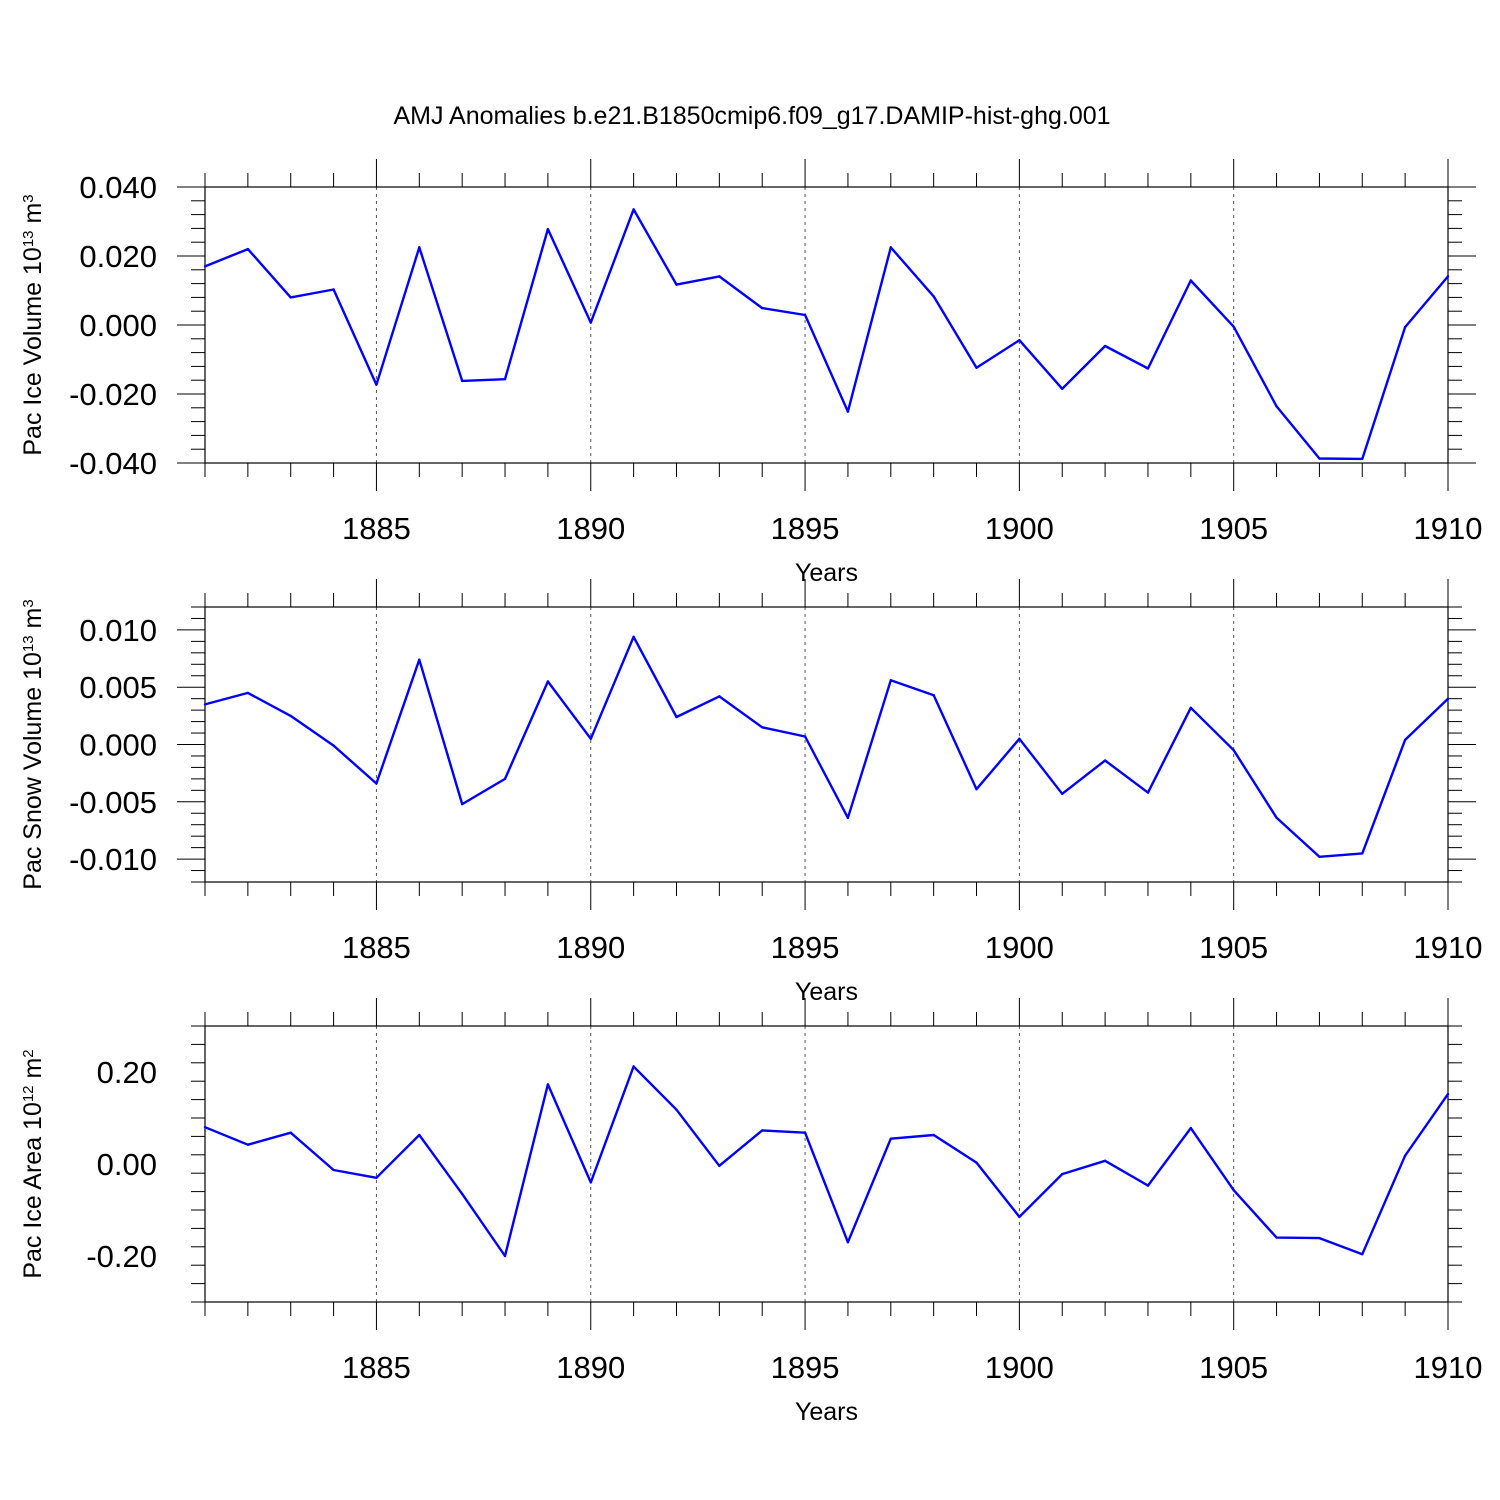  I want to click on y-tick-label: -0.020, so click(113, 394).